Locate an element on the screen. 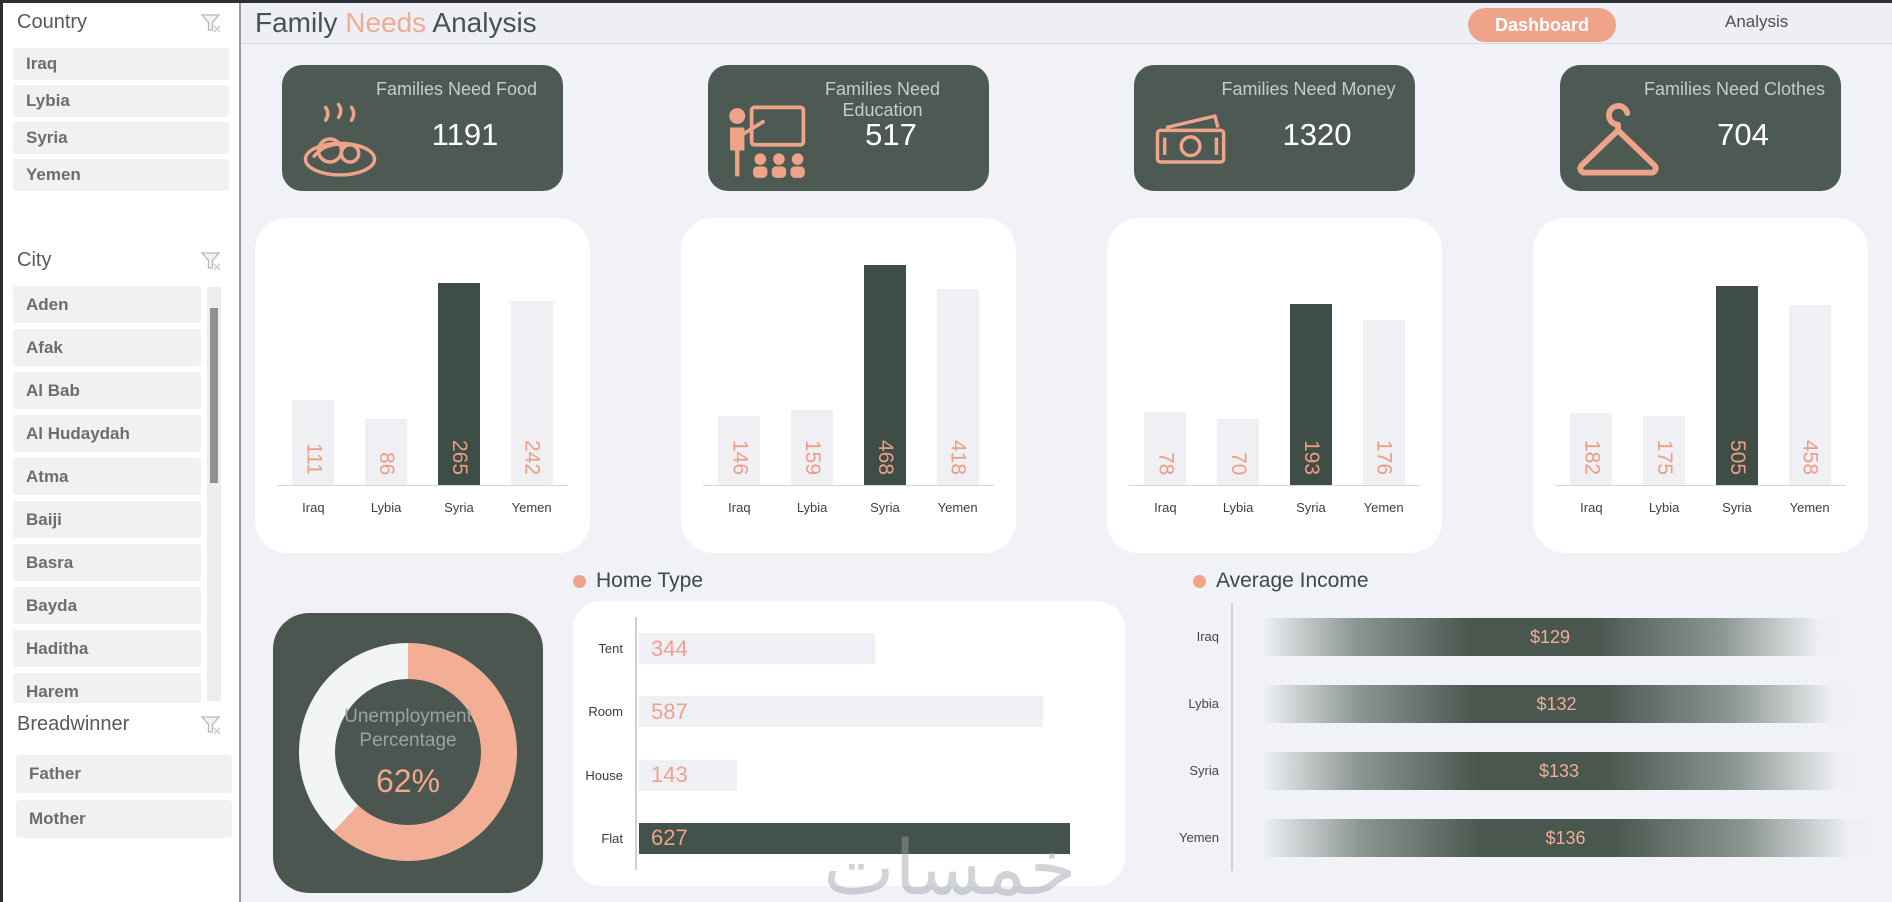  kpi-title: Families Need Food is located at coordinates (456, 89).